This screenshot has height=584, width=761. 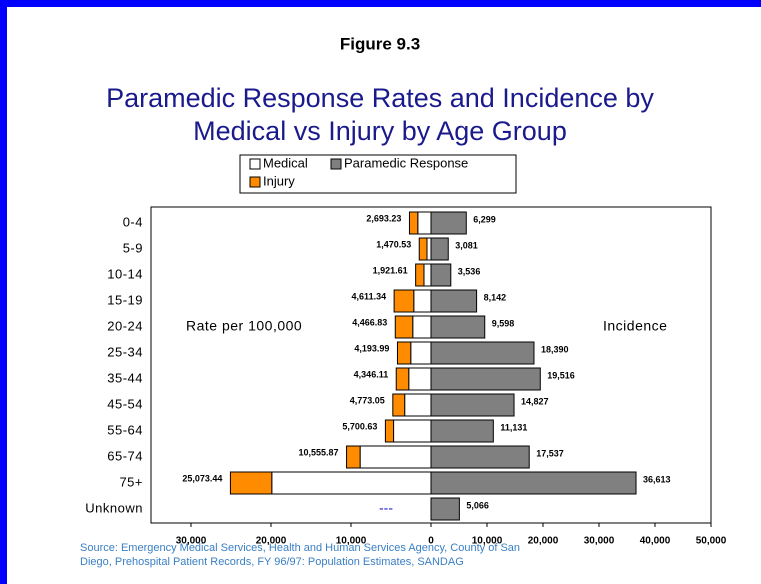 What do you see at coordinates (657, 479) in the screenshot?
I see `value-label: 36,613` at bounding box center [657, 479].